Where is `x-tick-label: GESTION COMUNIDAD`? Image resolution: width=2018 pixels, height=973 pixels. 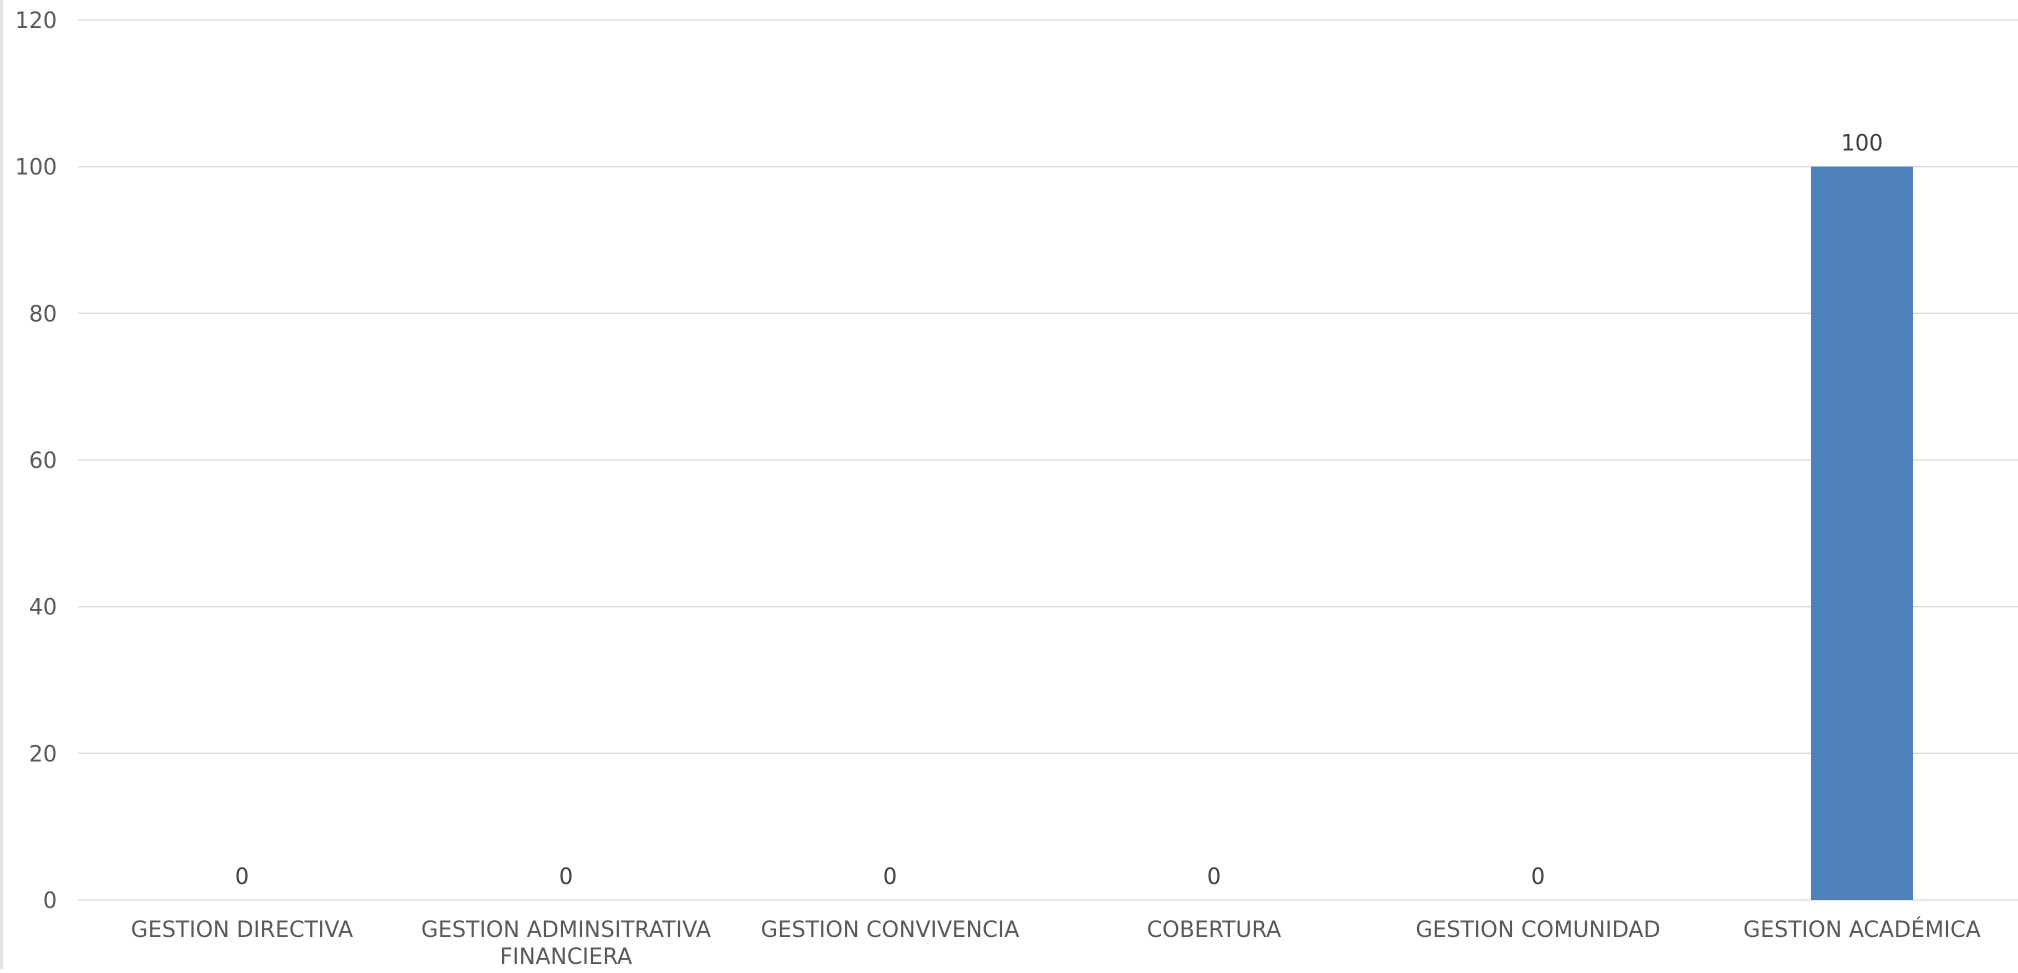
x-tick-label: GESTION COMUNIDAD is located at coordinates (1538, 930).